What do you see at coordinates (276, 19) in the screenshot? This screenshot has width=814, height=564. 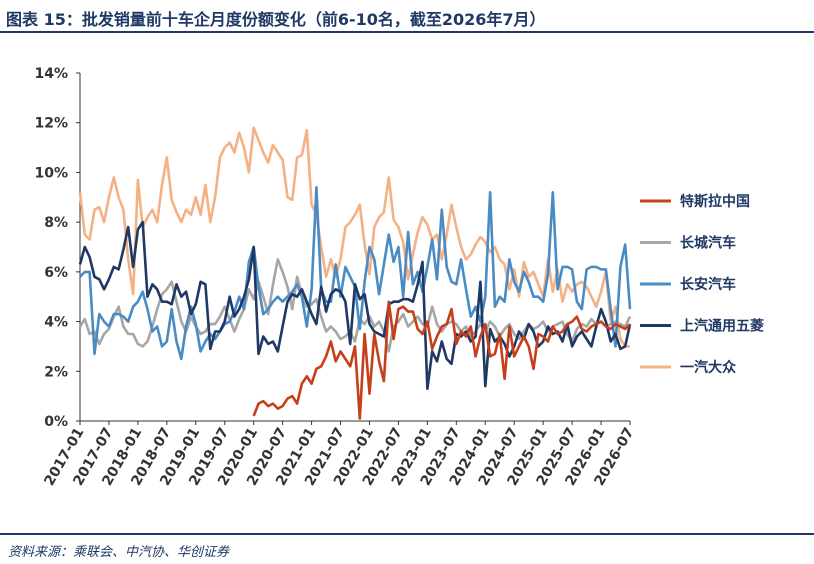 I see `chart-title: 图表 15：批发销量前十车企月度份额变化（前6-10名，截至2026年7月）` at bounding box center [276, 19].